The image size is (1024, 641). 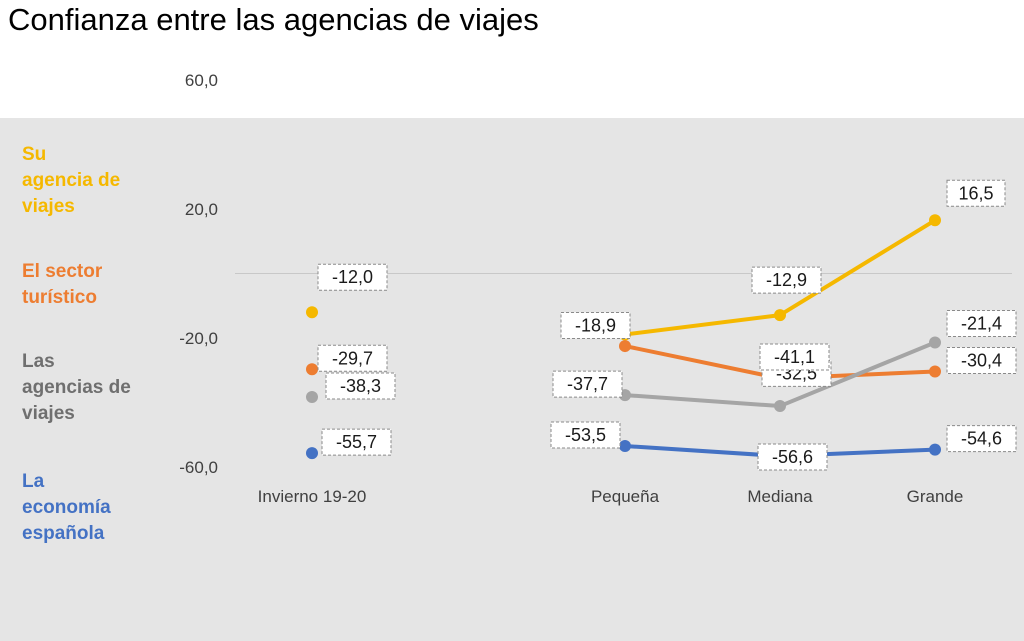 What do you see at coordinates (935, 496) in the screenshot?
I see `x-tick-label: Grande` at bounding box center [935, 496].